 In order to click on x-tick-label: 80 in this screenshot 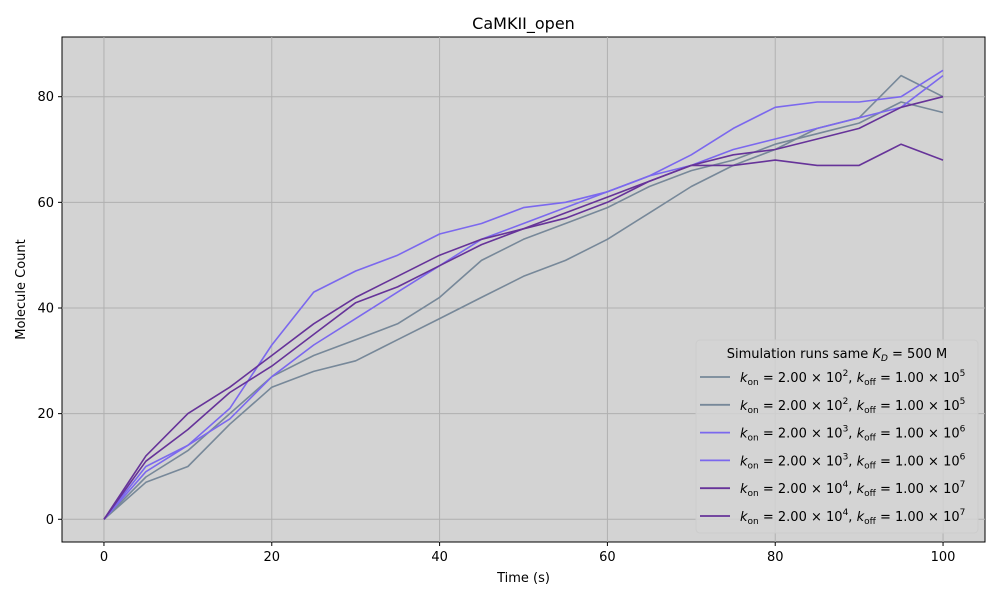, I will do `click(775, 557)`.